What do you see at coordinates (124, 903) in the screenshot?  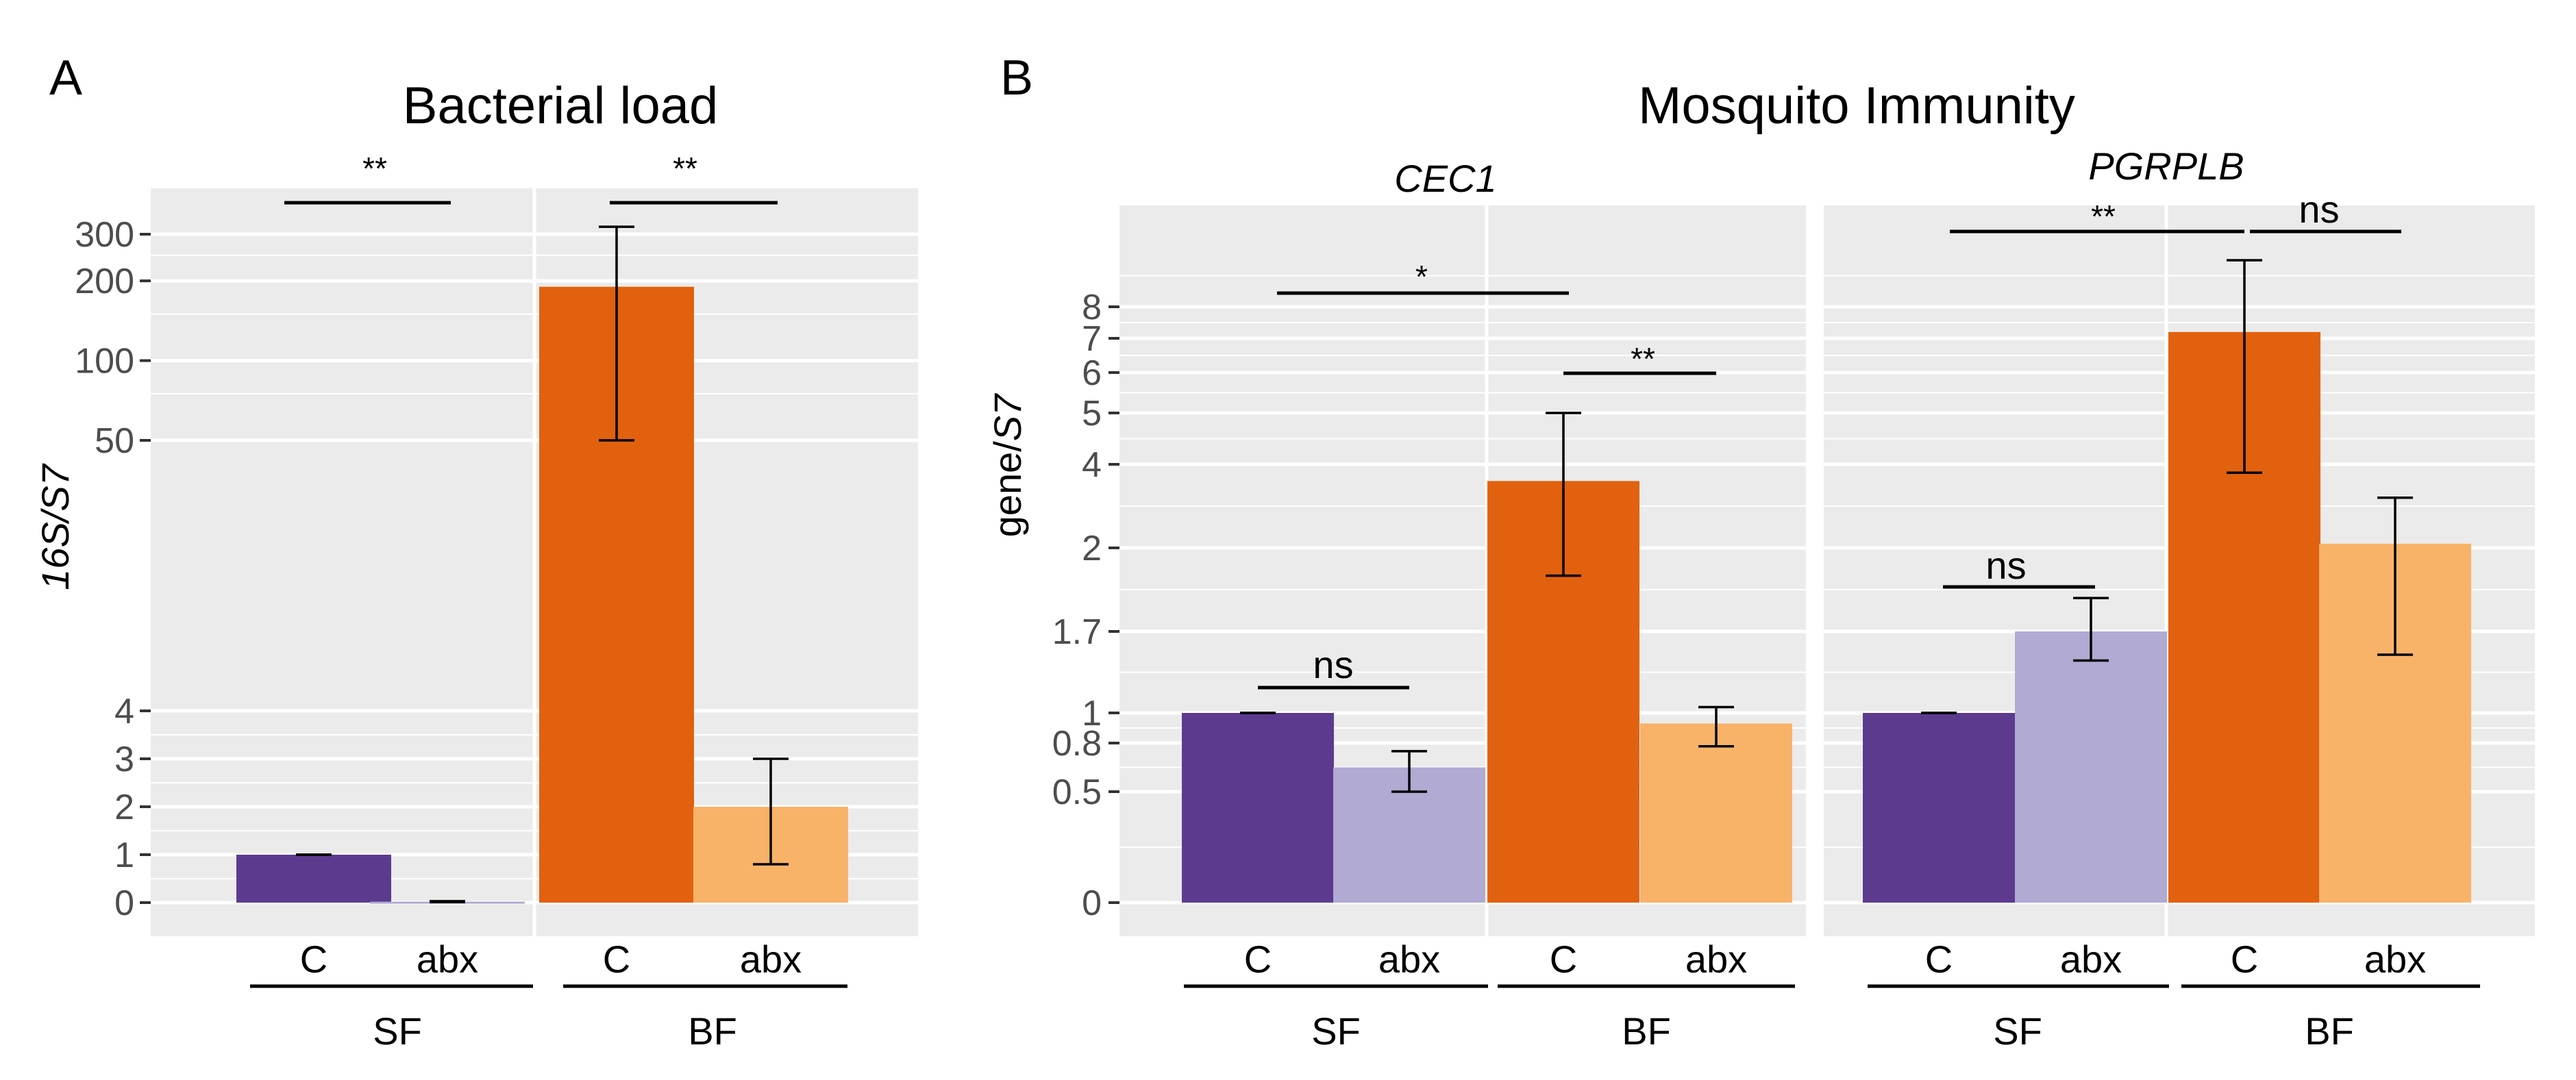 I see `panel-a-ytick-label: 0` at bounding box center [124, 903].